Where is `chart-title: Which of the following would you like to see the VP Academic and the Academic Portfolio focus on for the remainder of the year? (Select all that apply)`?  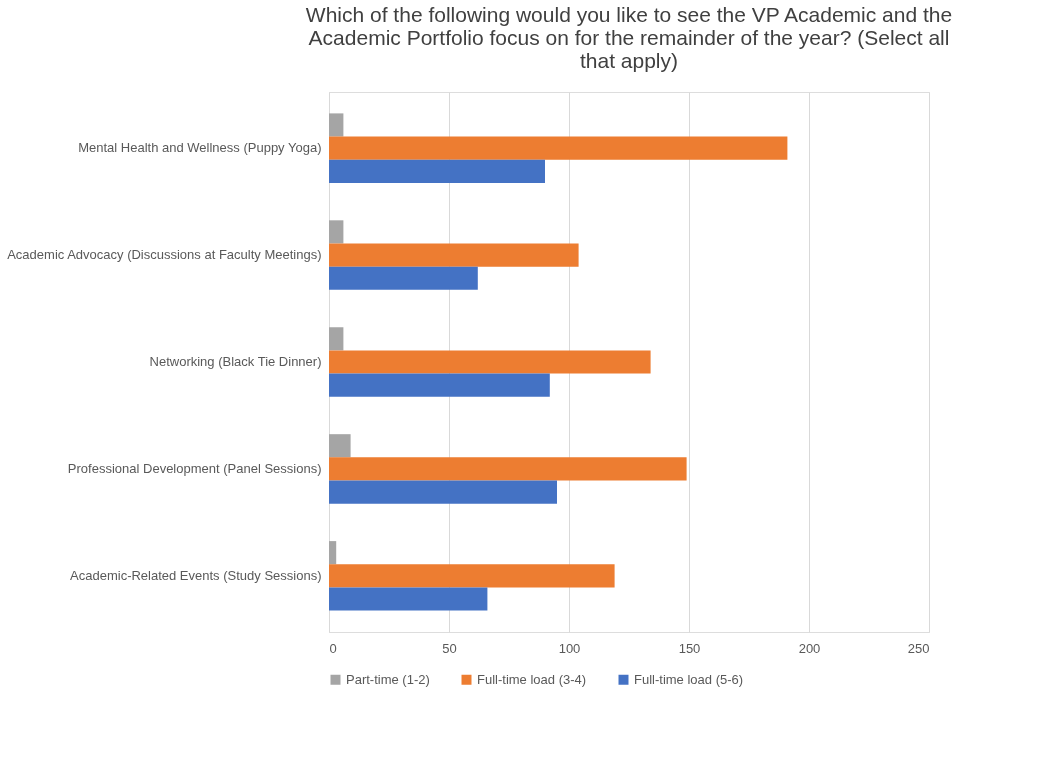
chart-title: Which of the following would you like to see the VP Academic and the Academic Portfolio focus on for the remainder of the year? (Select all that apply) is located at coordinates (629, 37).